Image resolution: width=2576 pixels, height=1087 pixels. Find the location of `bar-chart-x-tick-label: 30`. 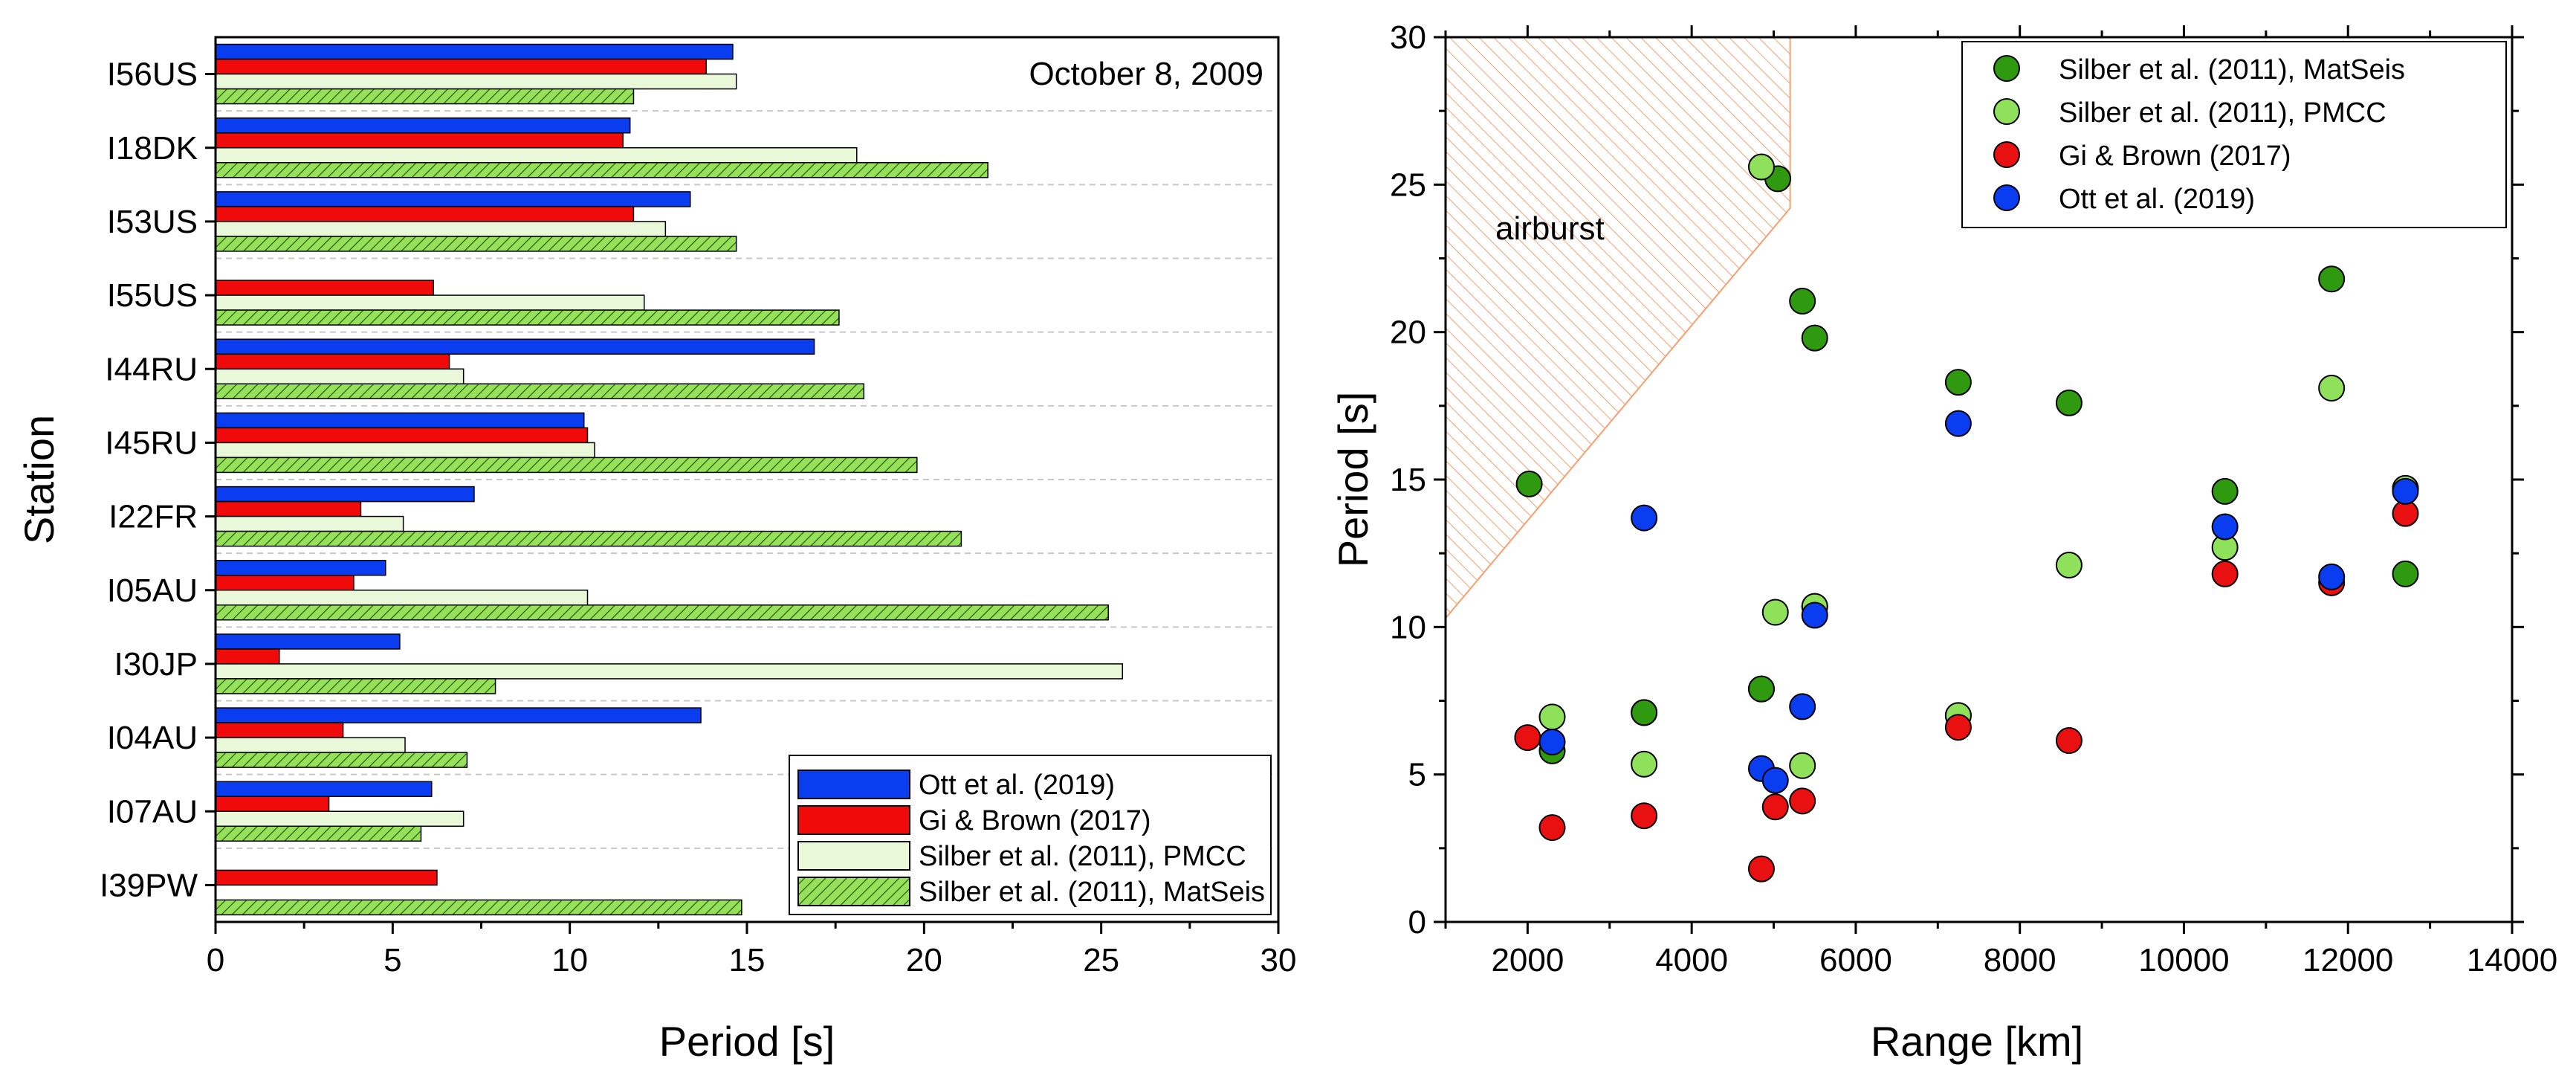

bar-chart-x-tick-label: 30 is located at coordinates (1279, 960).